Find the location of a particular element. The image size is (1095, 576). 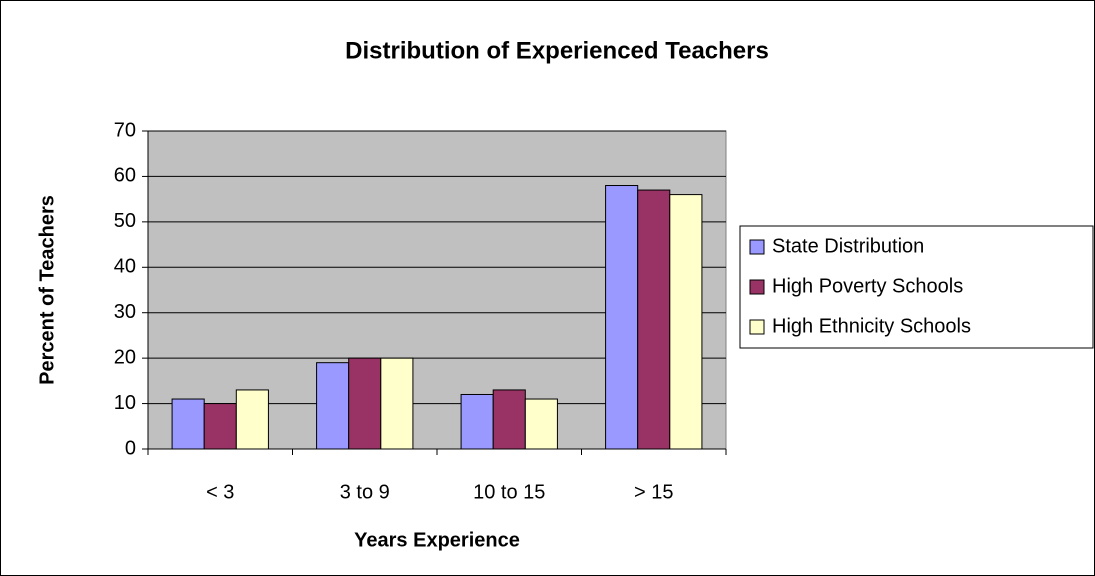

y-tick-label: 30 is located at coordinates (125, 312).